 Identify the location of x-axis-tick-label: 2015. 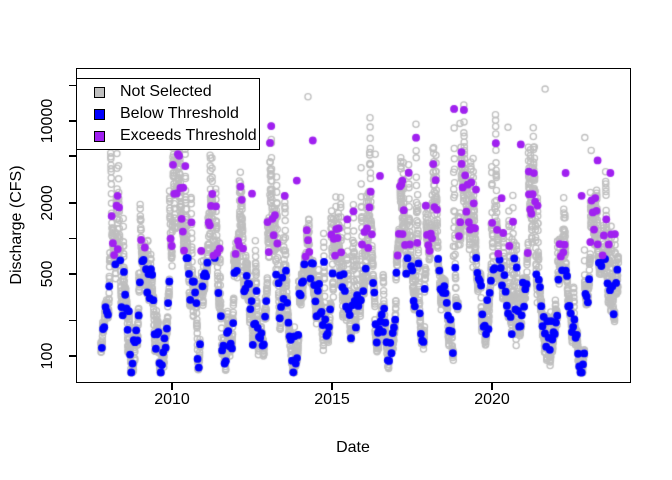
(332, 399).